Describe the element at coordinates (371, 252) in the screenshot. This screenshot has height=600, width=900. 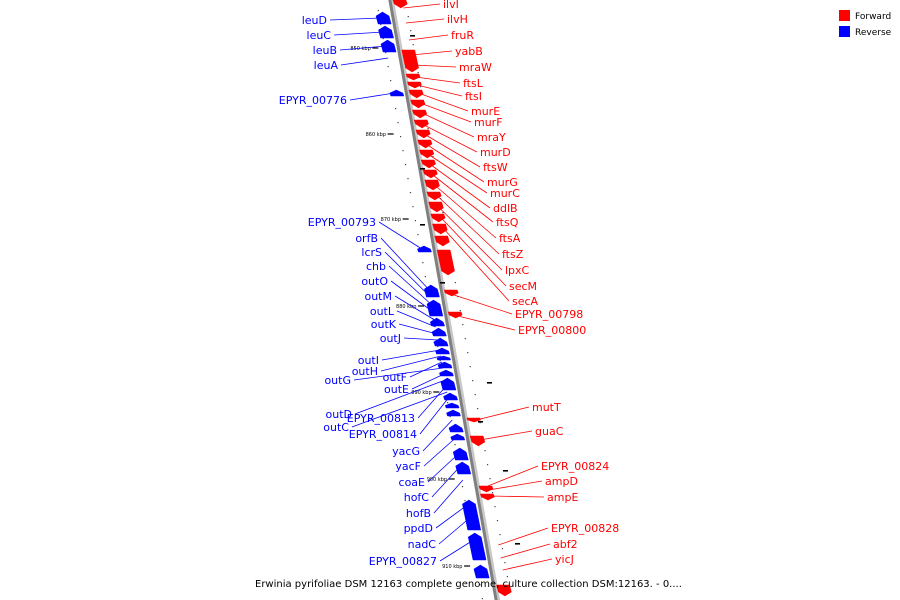
I see `reverse-gene-label: lcrS` at that location.